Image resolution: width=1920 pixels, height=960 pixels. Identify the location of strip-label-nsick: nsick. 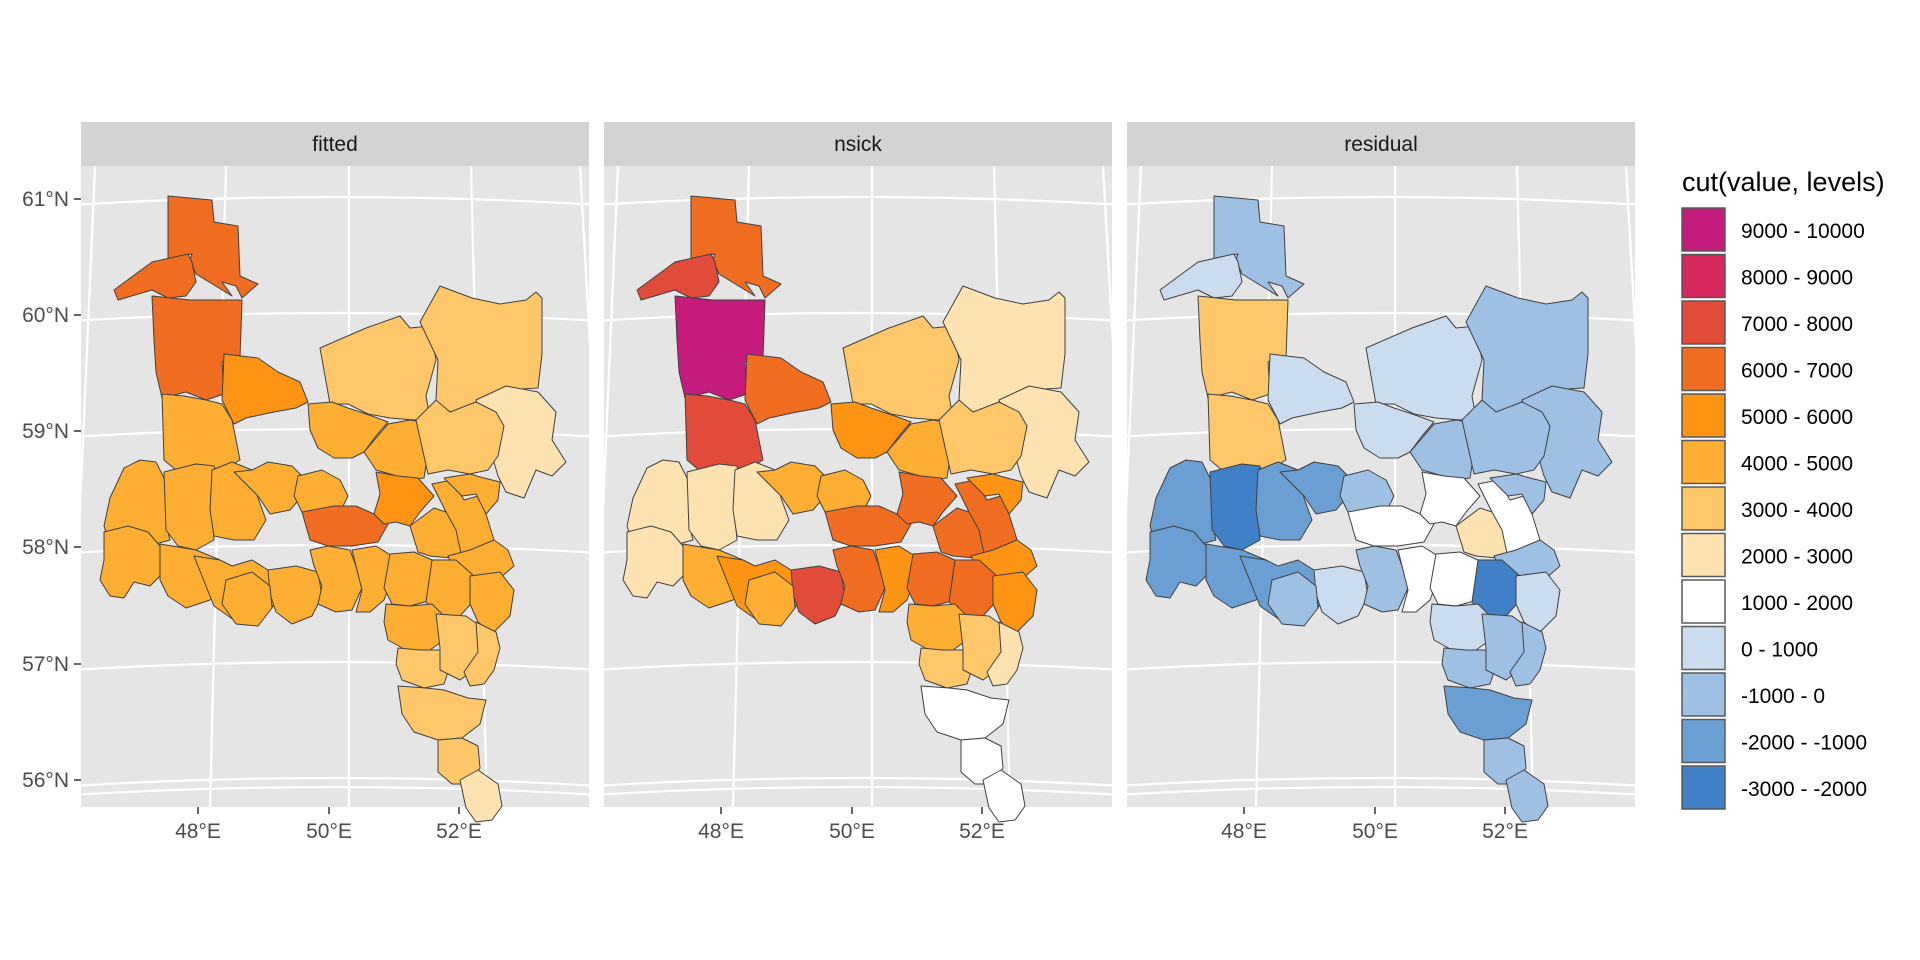
(858, 144).